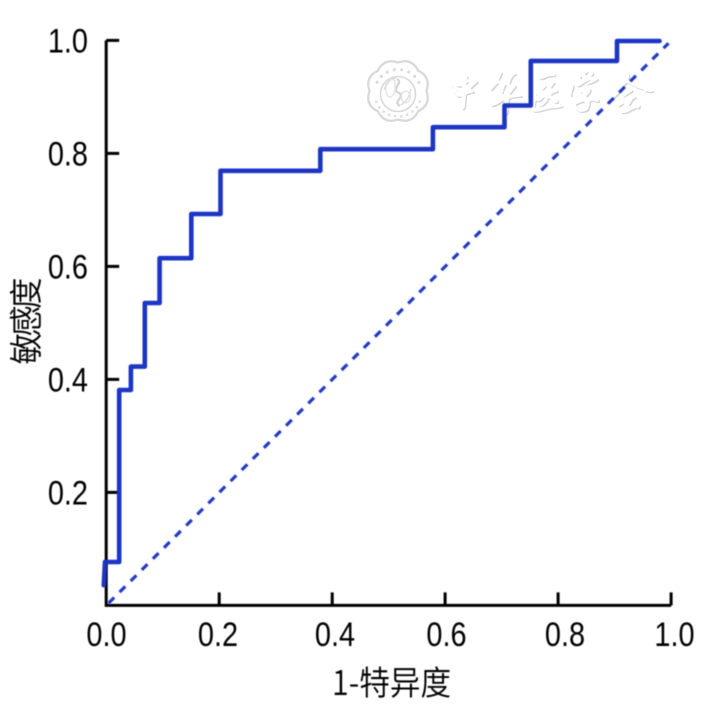  What do you see at coordinates (106, 634) in the screenshot?
I see `svg-text: 0.0` at bounding box center [106, 634].